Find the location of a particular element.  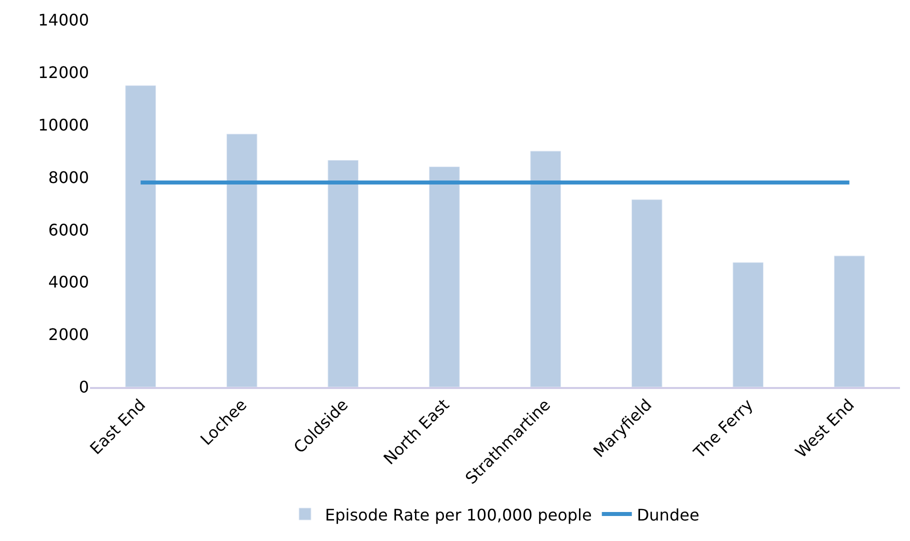

y-tick-label: 6000 is located at coordinates (68, 230).